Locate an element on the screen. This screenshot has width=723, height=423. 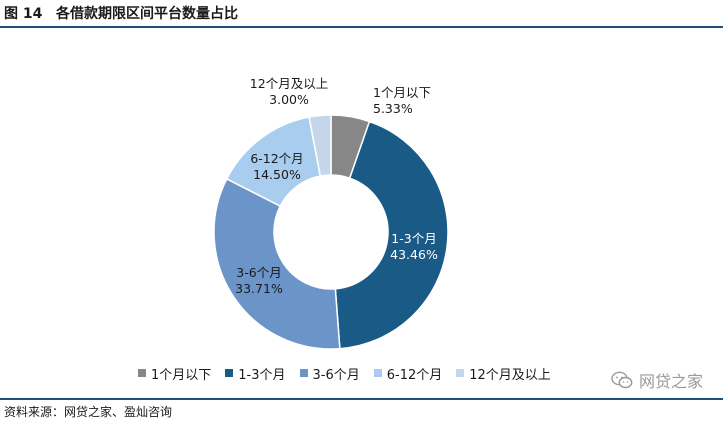
wechat-icon is located at coordinates (622, 380).